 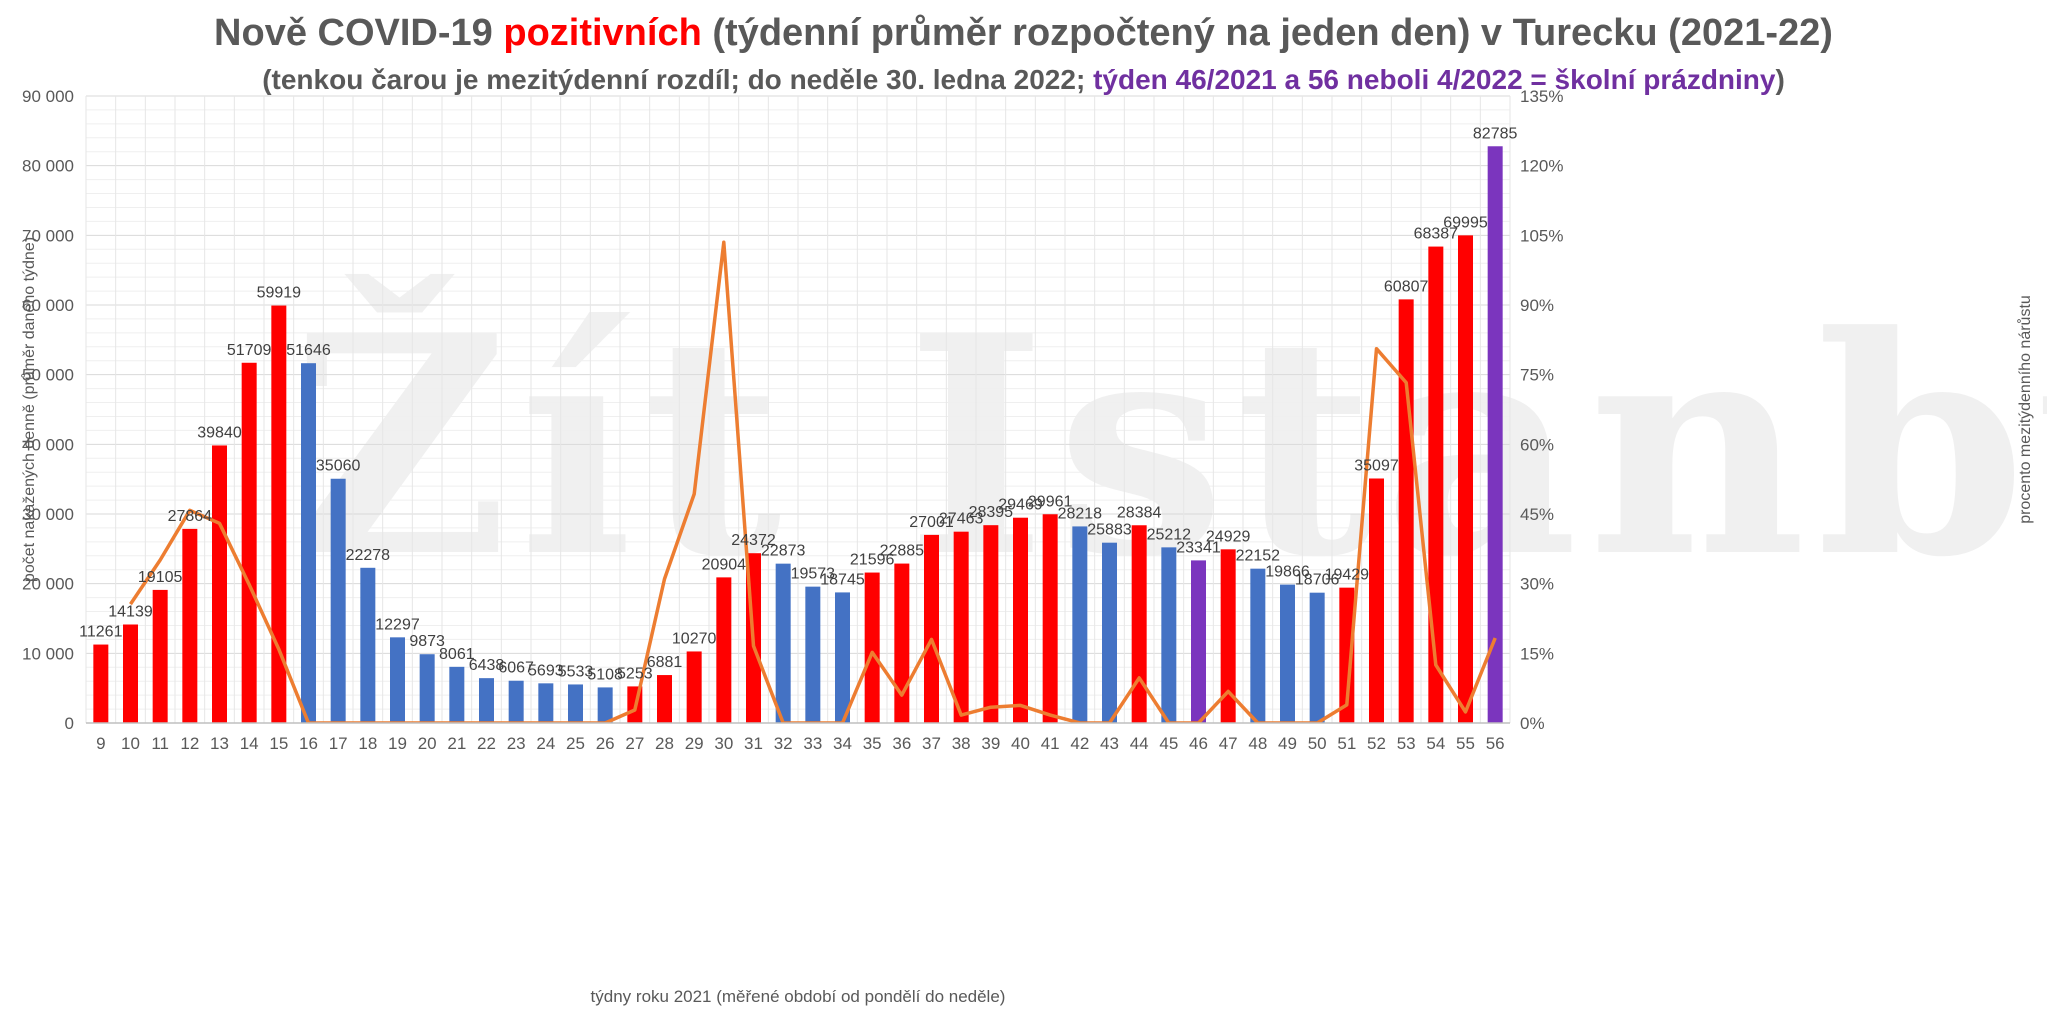 I want to click on x-tick-label: 37, so click(x=931, y=743).